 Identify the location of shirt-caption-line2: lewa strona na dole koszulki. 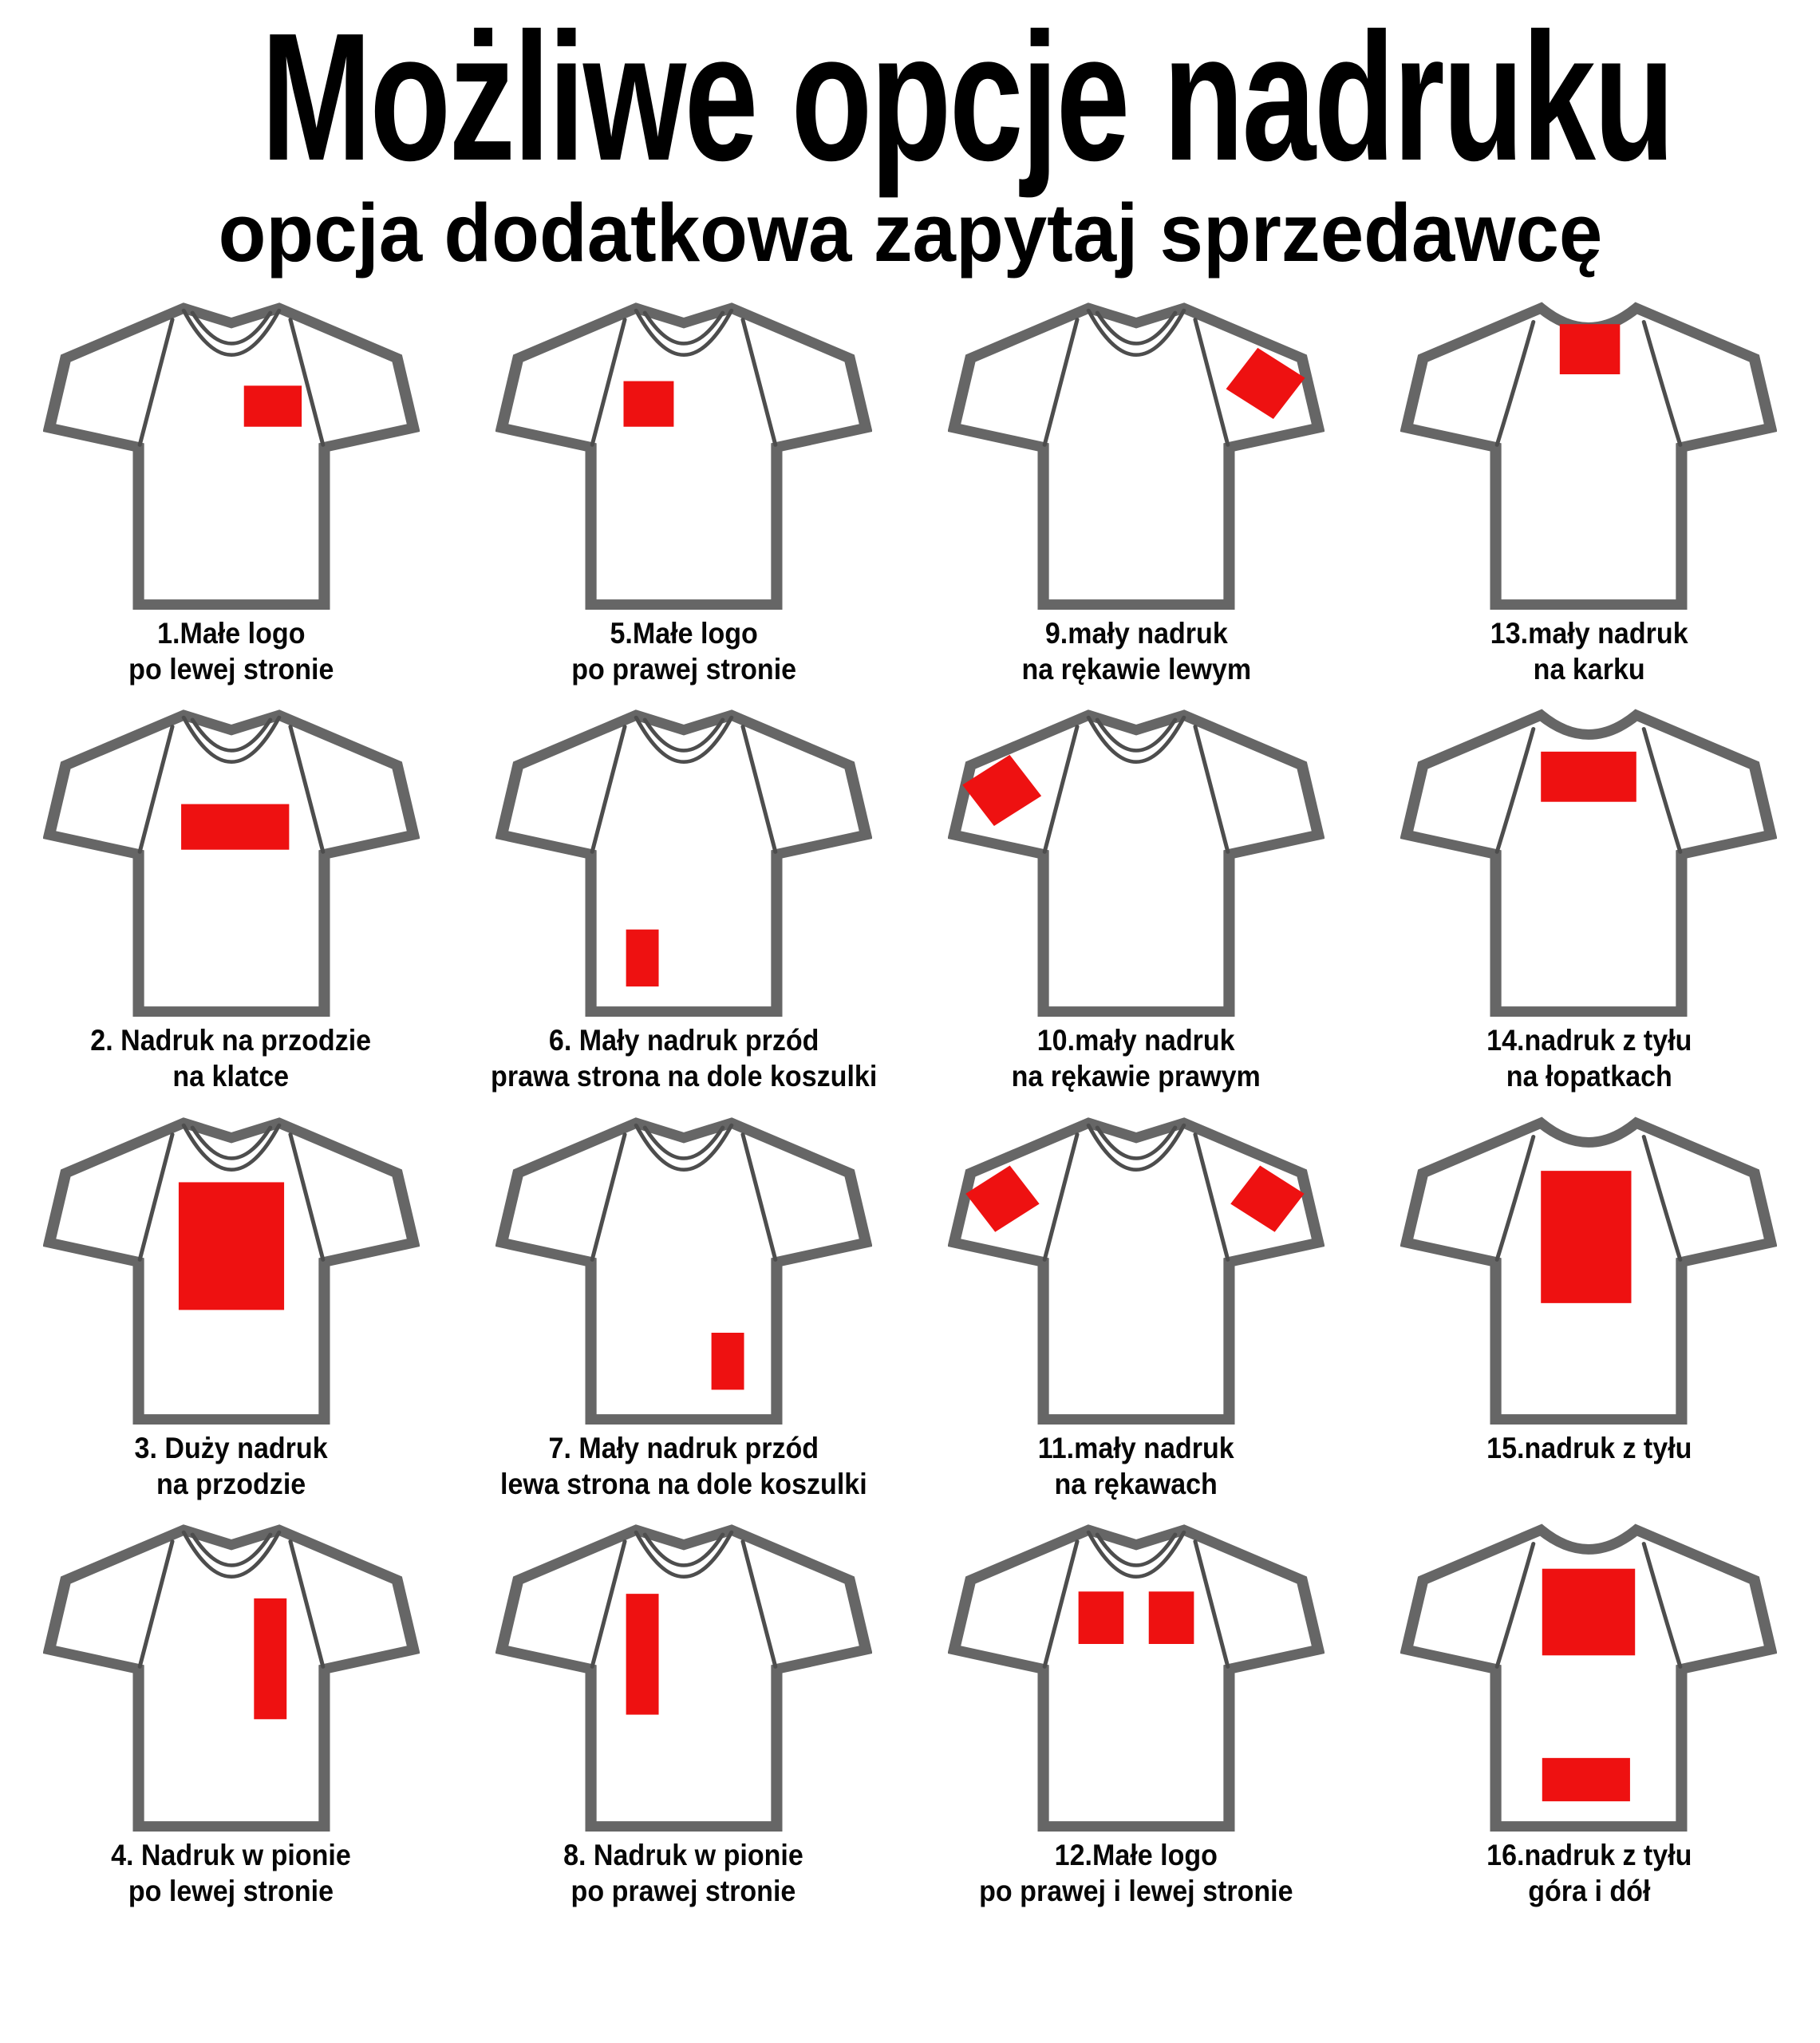
(683, 1483).